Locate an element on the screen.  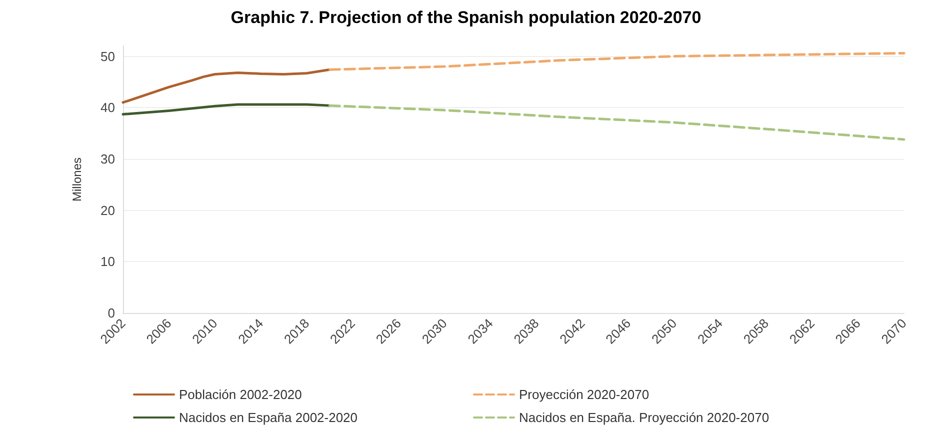
y-tick-label: 0 is located at coordinates (111, 313).